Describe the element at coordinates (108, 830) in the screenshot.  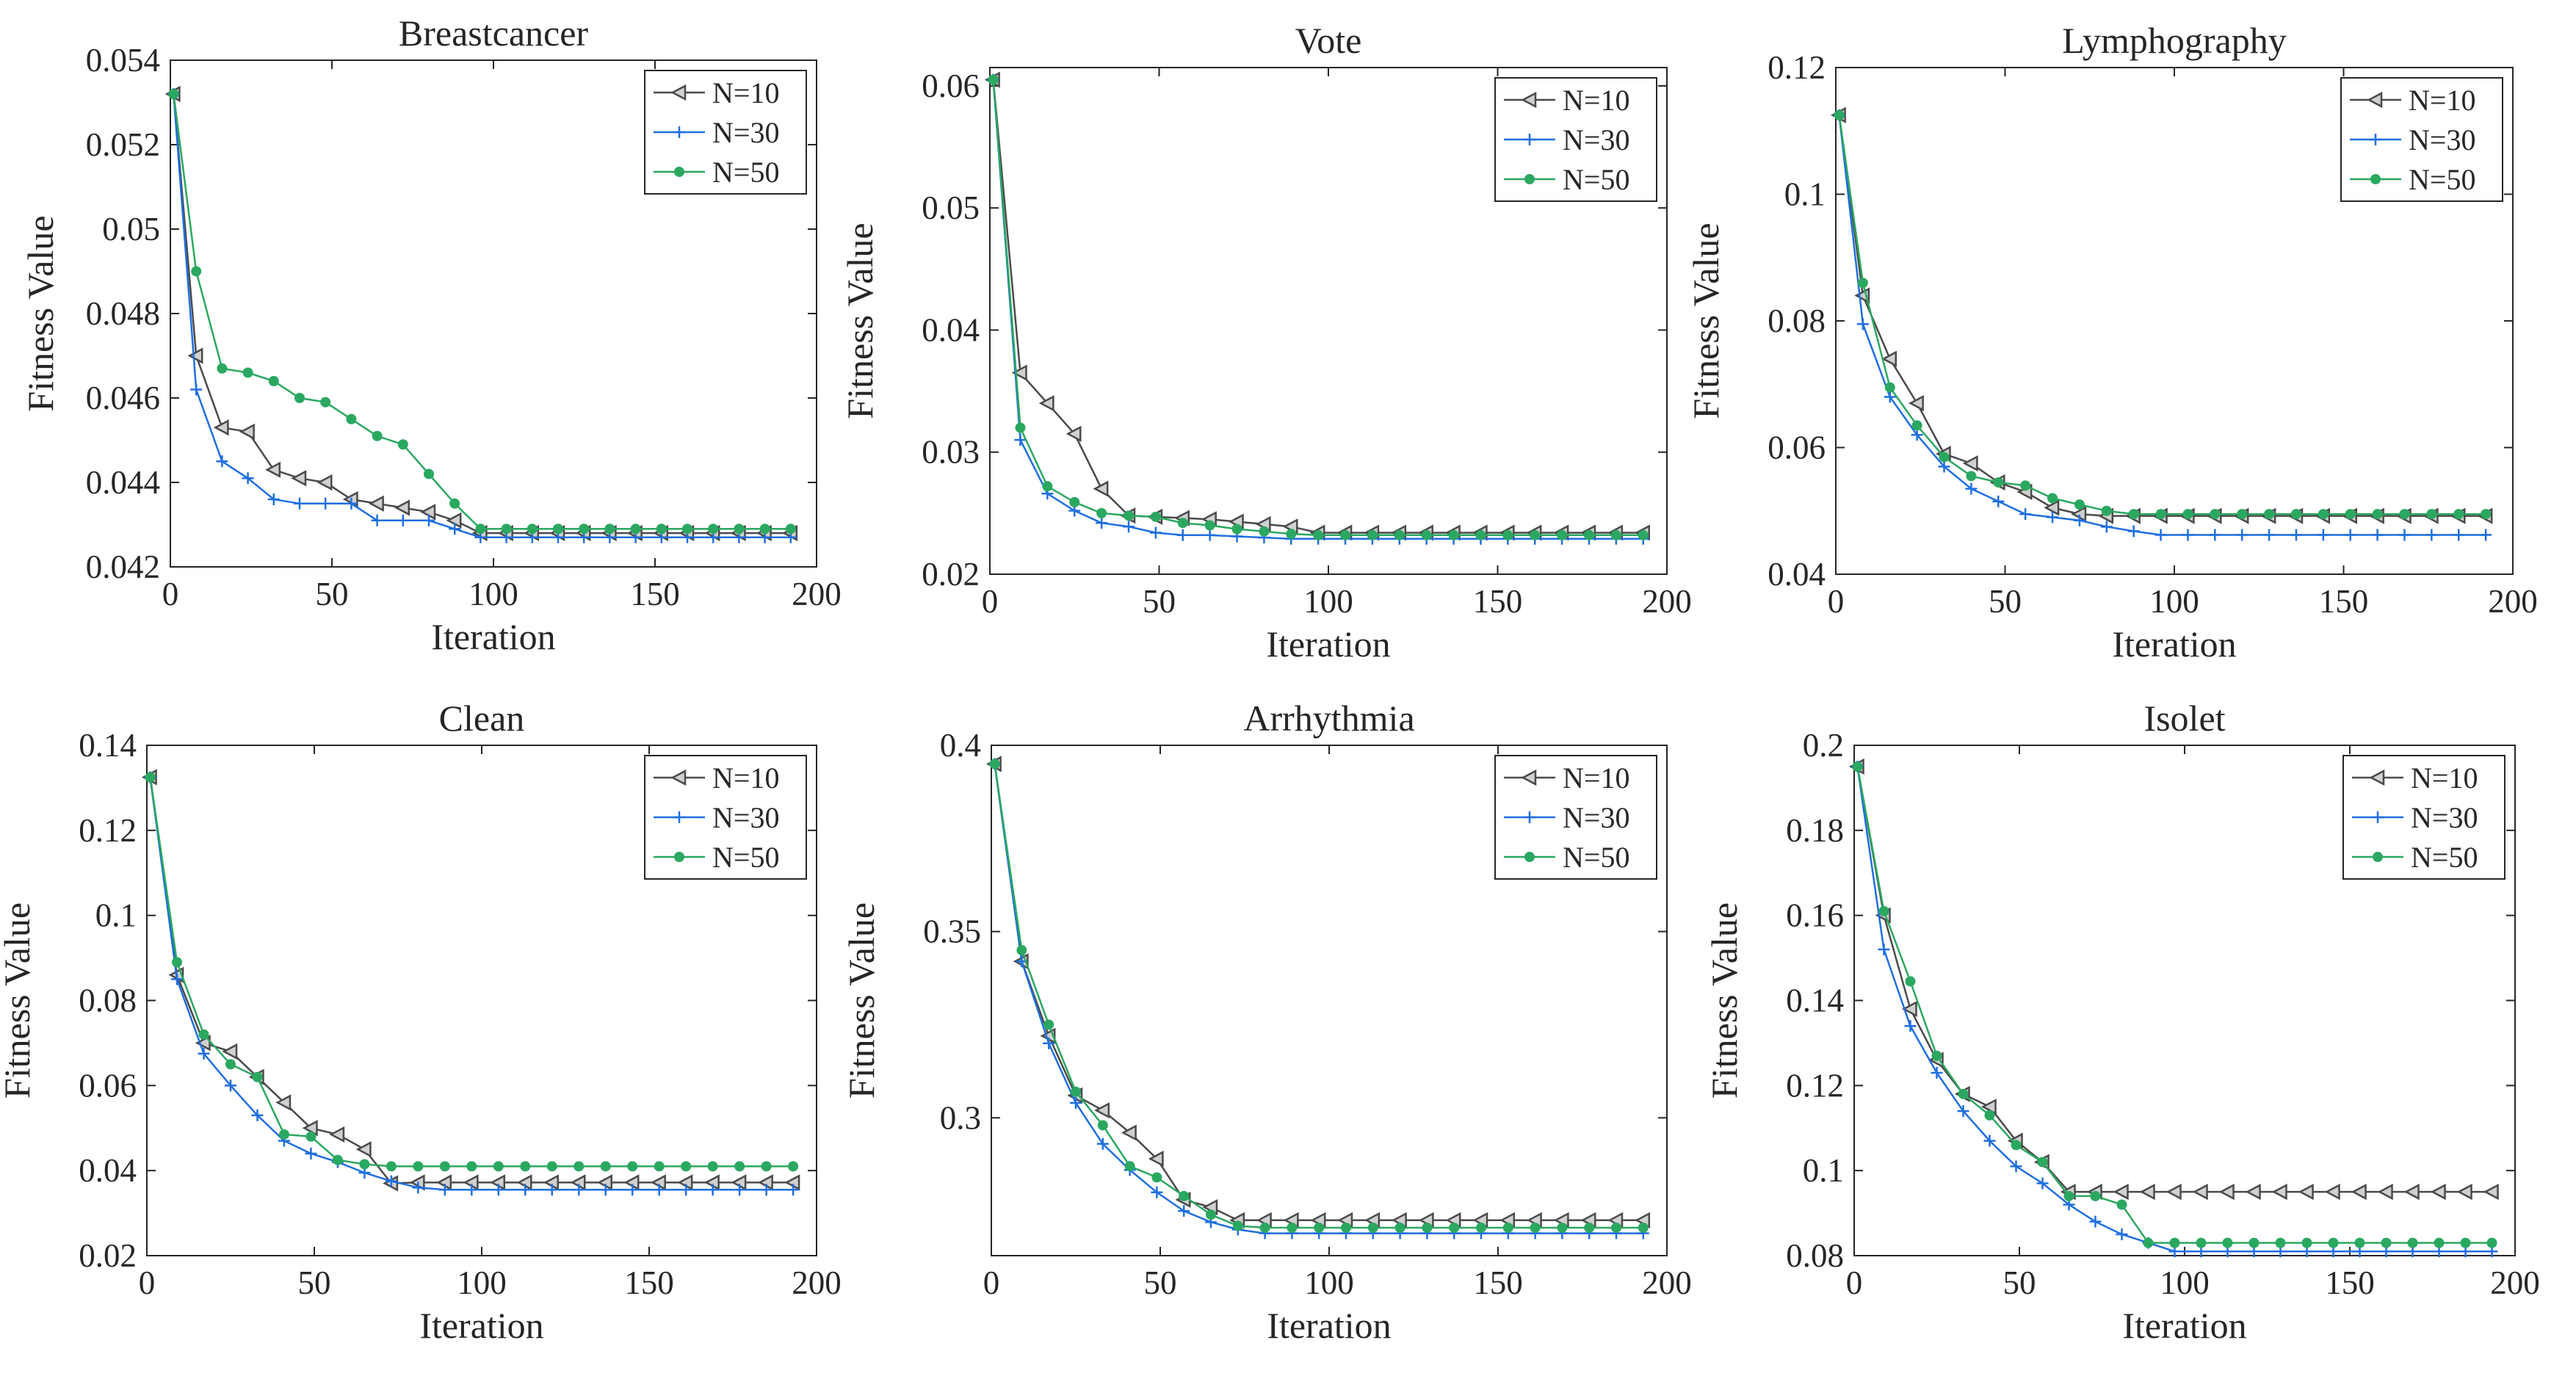
I see `y-tick-label: 0.12` at that location.